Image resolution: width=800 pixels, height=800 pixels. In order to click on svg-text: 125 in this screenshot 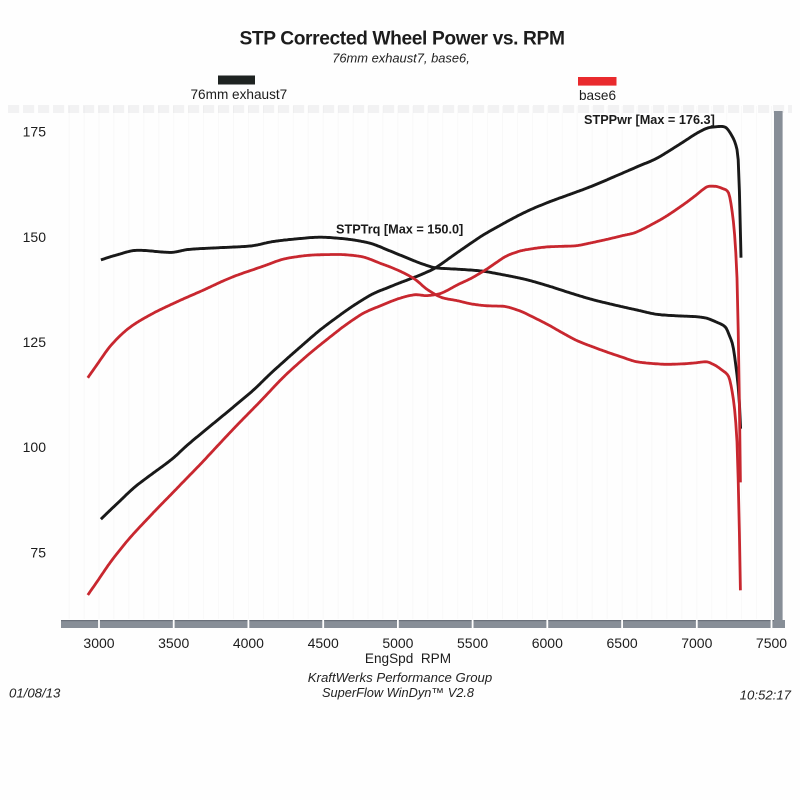, I will do `click(35, 342)`.